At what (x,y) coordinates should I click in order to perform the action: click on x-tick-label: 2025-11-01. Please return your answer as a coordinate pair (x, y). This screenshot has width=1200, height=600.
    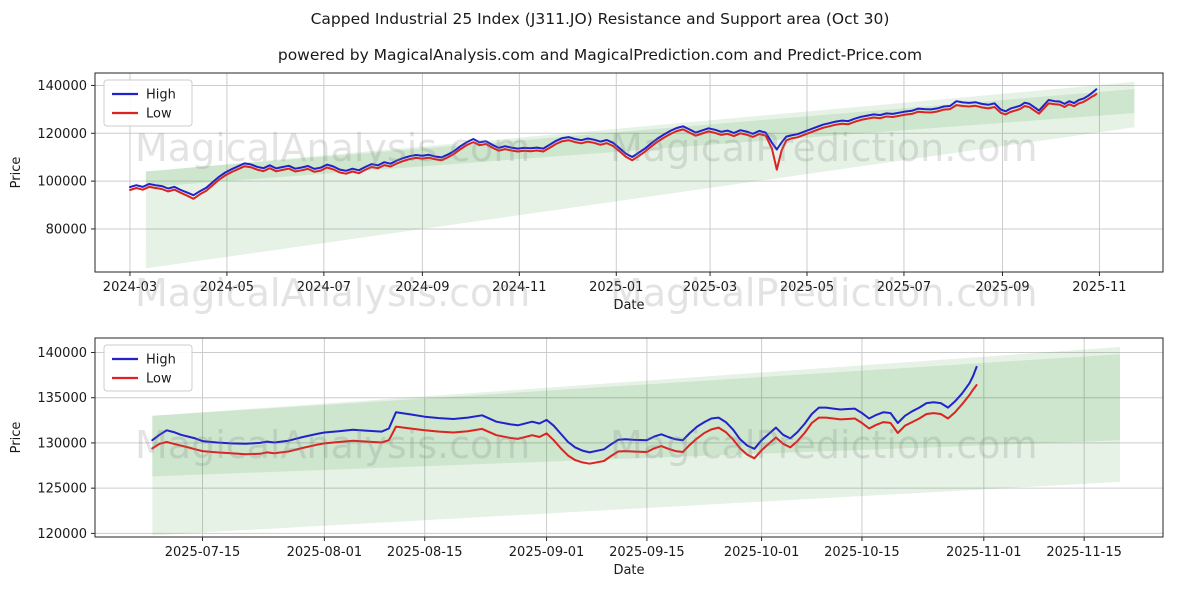
    Looking at the image, I should click on (984, 552).